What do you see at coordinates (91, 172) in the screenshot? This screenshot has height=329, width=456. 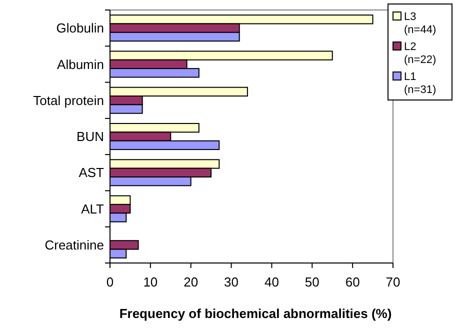 I see `y-tick-label: AST` at bounding box center [91, 172].